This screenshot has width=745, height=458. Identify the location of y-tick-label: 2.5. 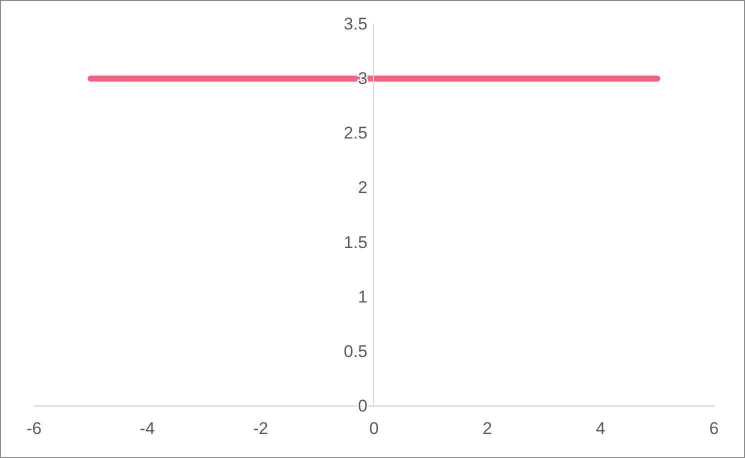
(356, 133).